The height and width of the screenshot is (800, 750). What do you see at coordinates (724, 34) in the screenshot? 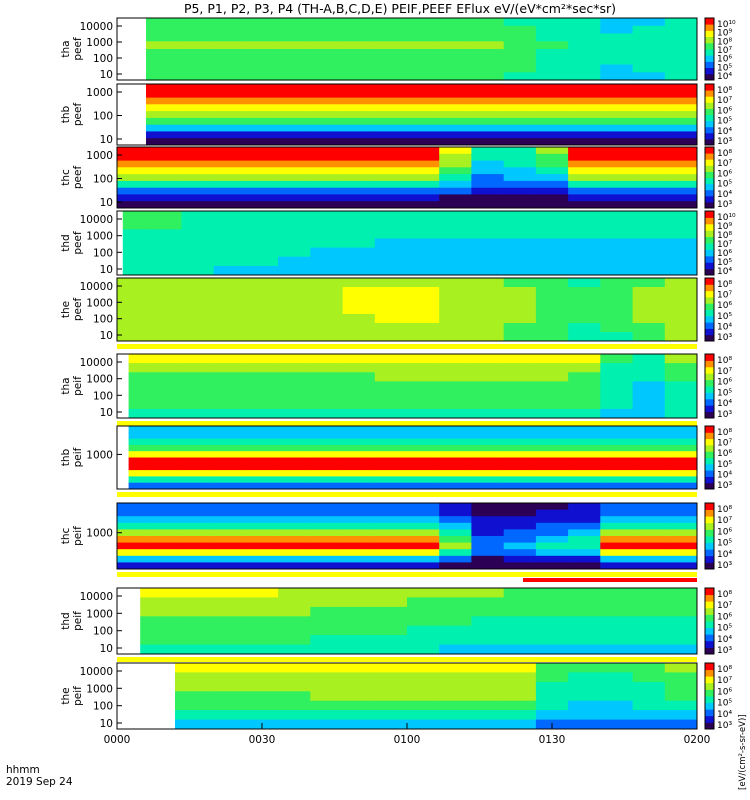
I see `colorbar-tick-label: 10⁹` at bounding box center [724, 34].